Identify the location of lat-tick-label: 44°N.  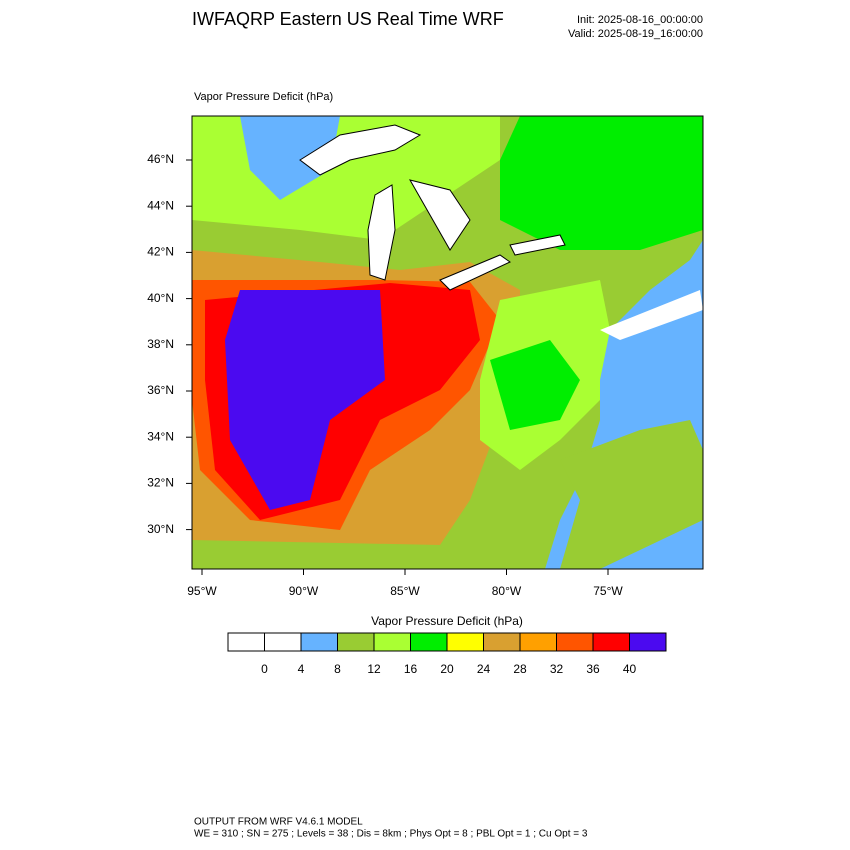
(160, 205).